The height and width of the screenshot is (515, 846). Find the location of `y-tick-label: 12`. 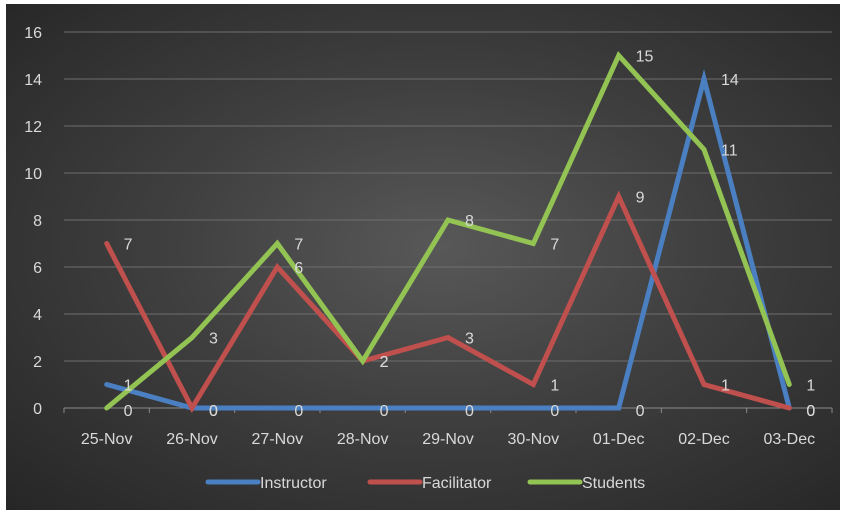

y-tick-label: 12 is located at coordinates (33, 127).